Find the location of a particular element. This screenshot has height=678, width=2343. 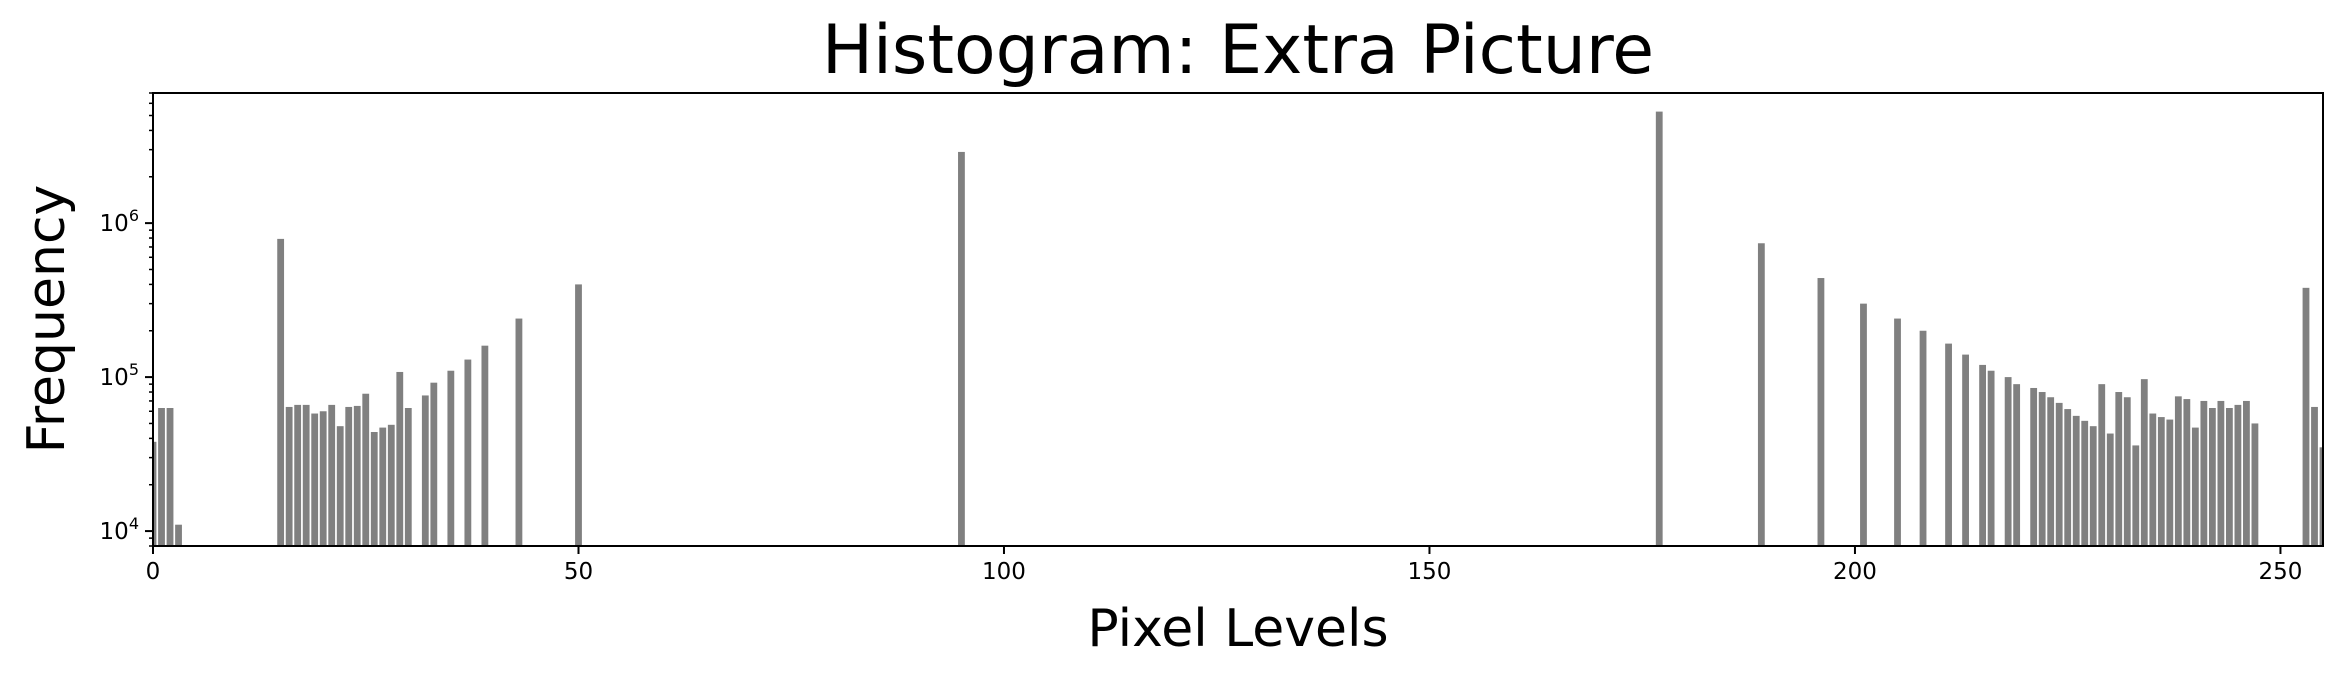

y-tick-label: 10⁴ is located at coordinates (119, 529).